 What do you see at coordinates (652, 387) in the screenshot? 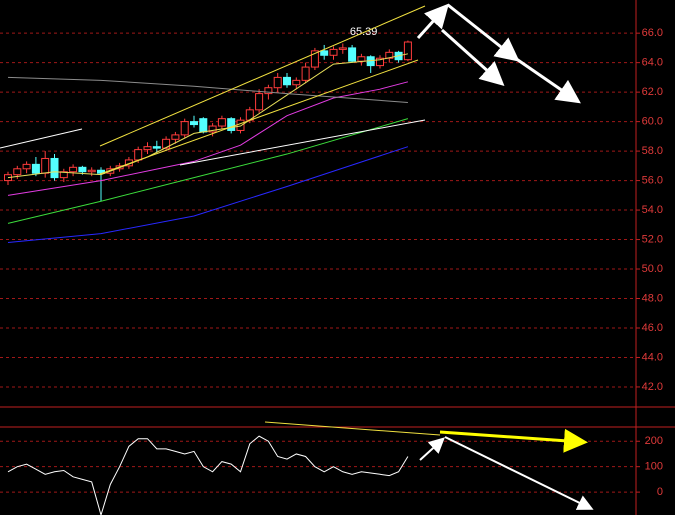
I see `y-tick-label: 42.0` at bounding box center [652, 387].